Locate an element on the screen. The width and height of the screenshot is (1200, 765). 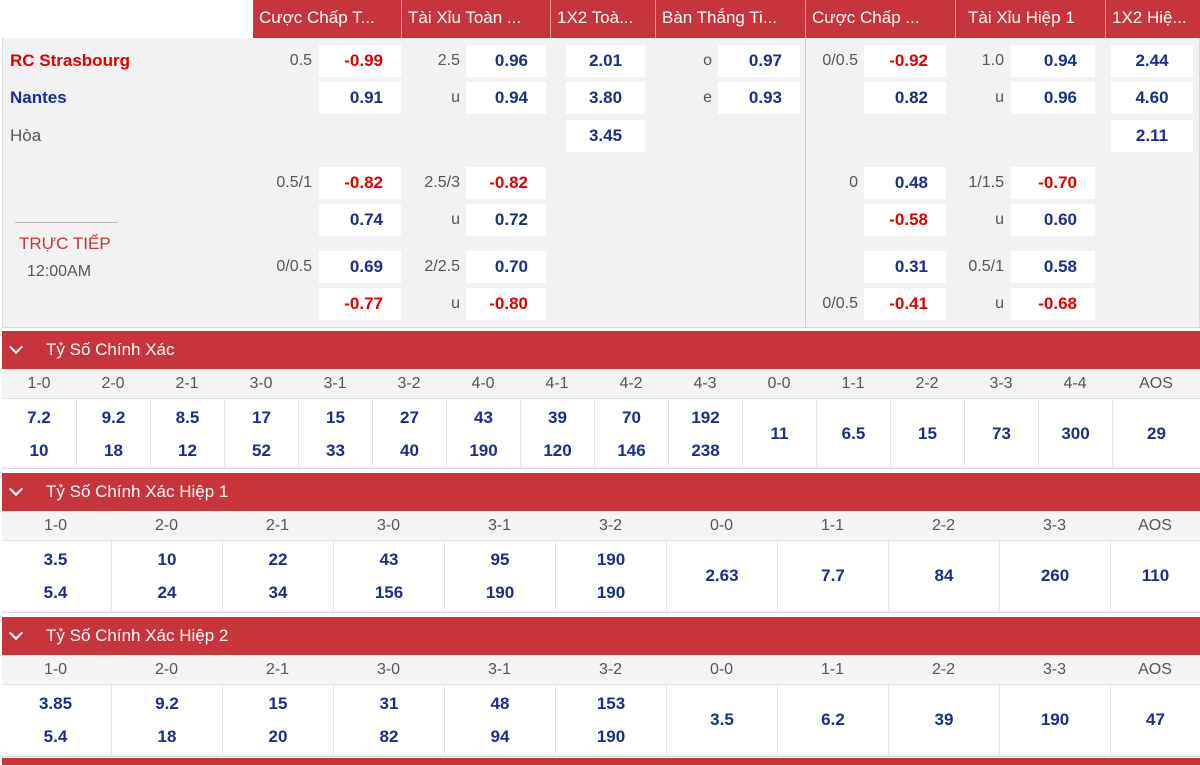
ft-hdp-away-odds: 0.91 is located at coordinates (360, 98).